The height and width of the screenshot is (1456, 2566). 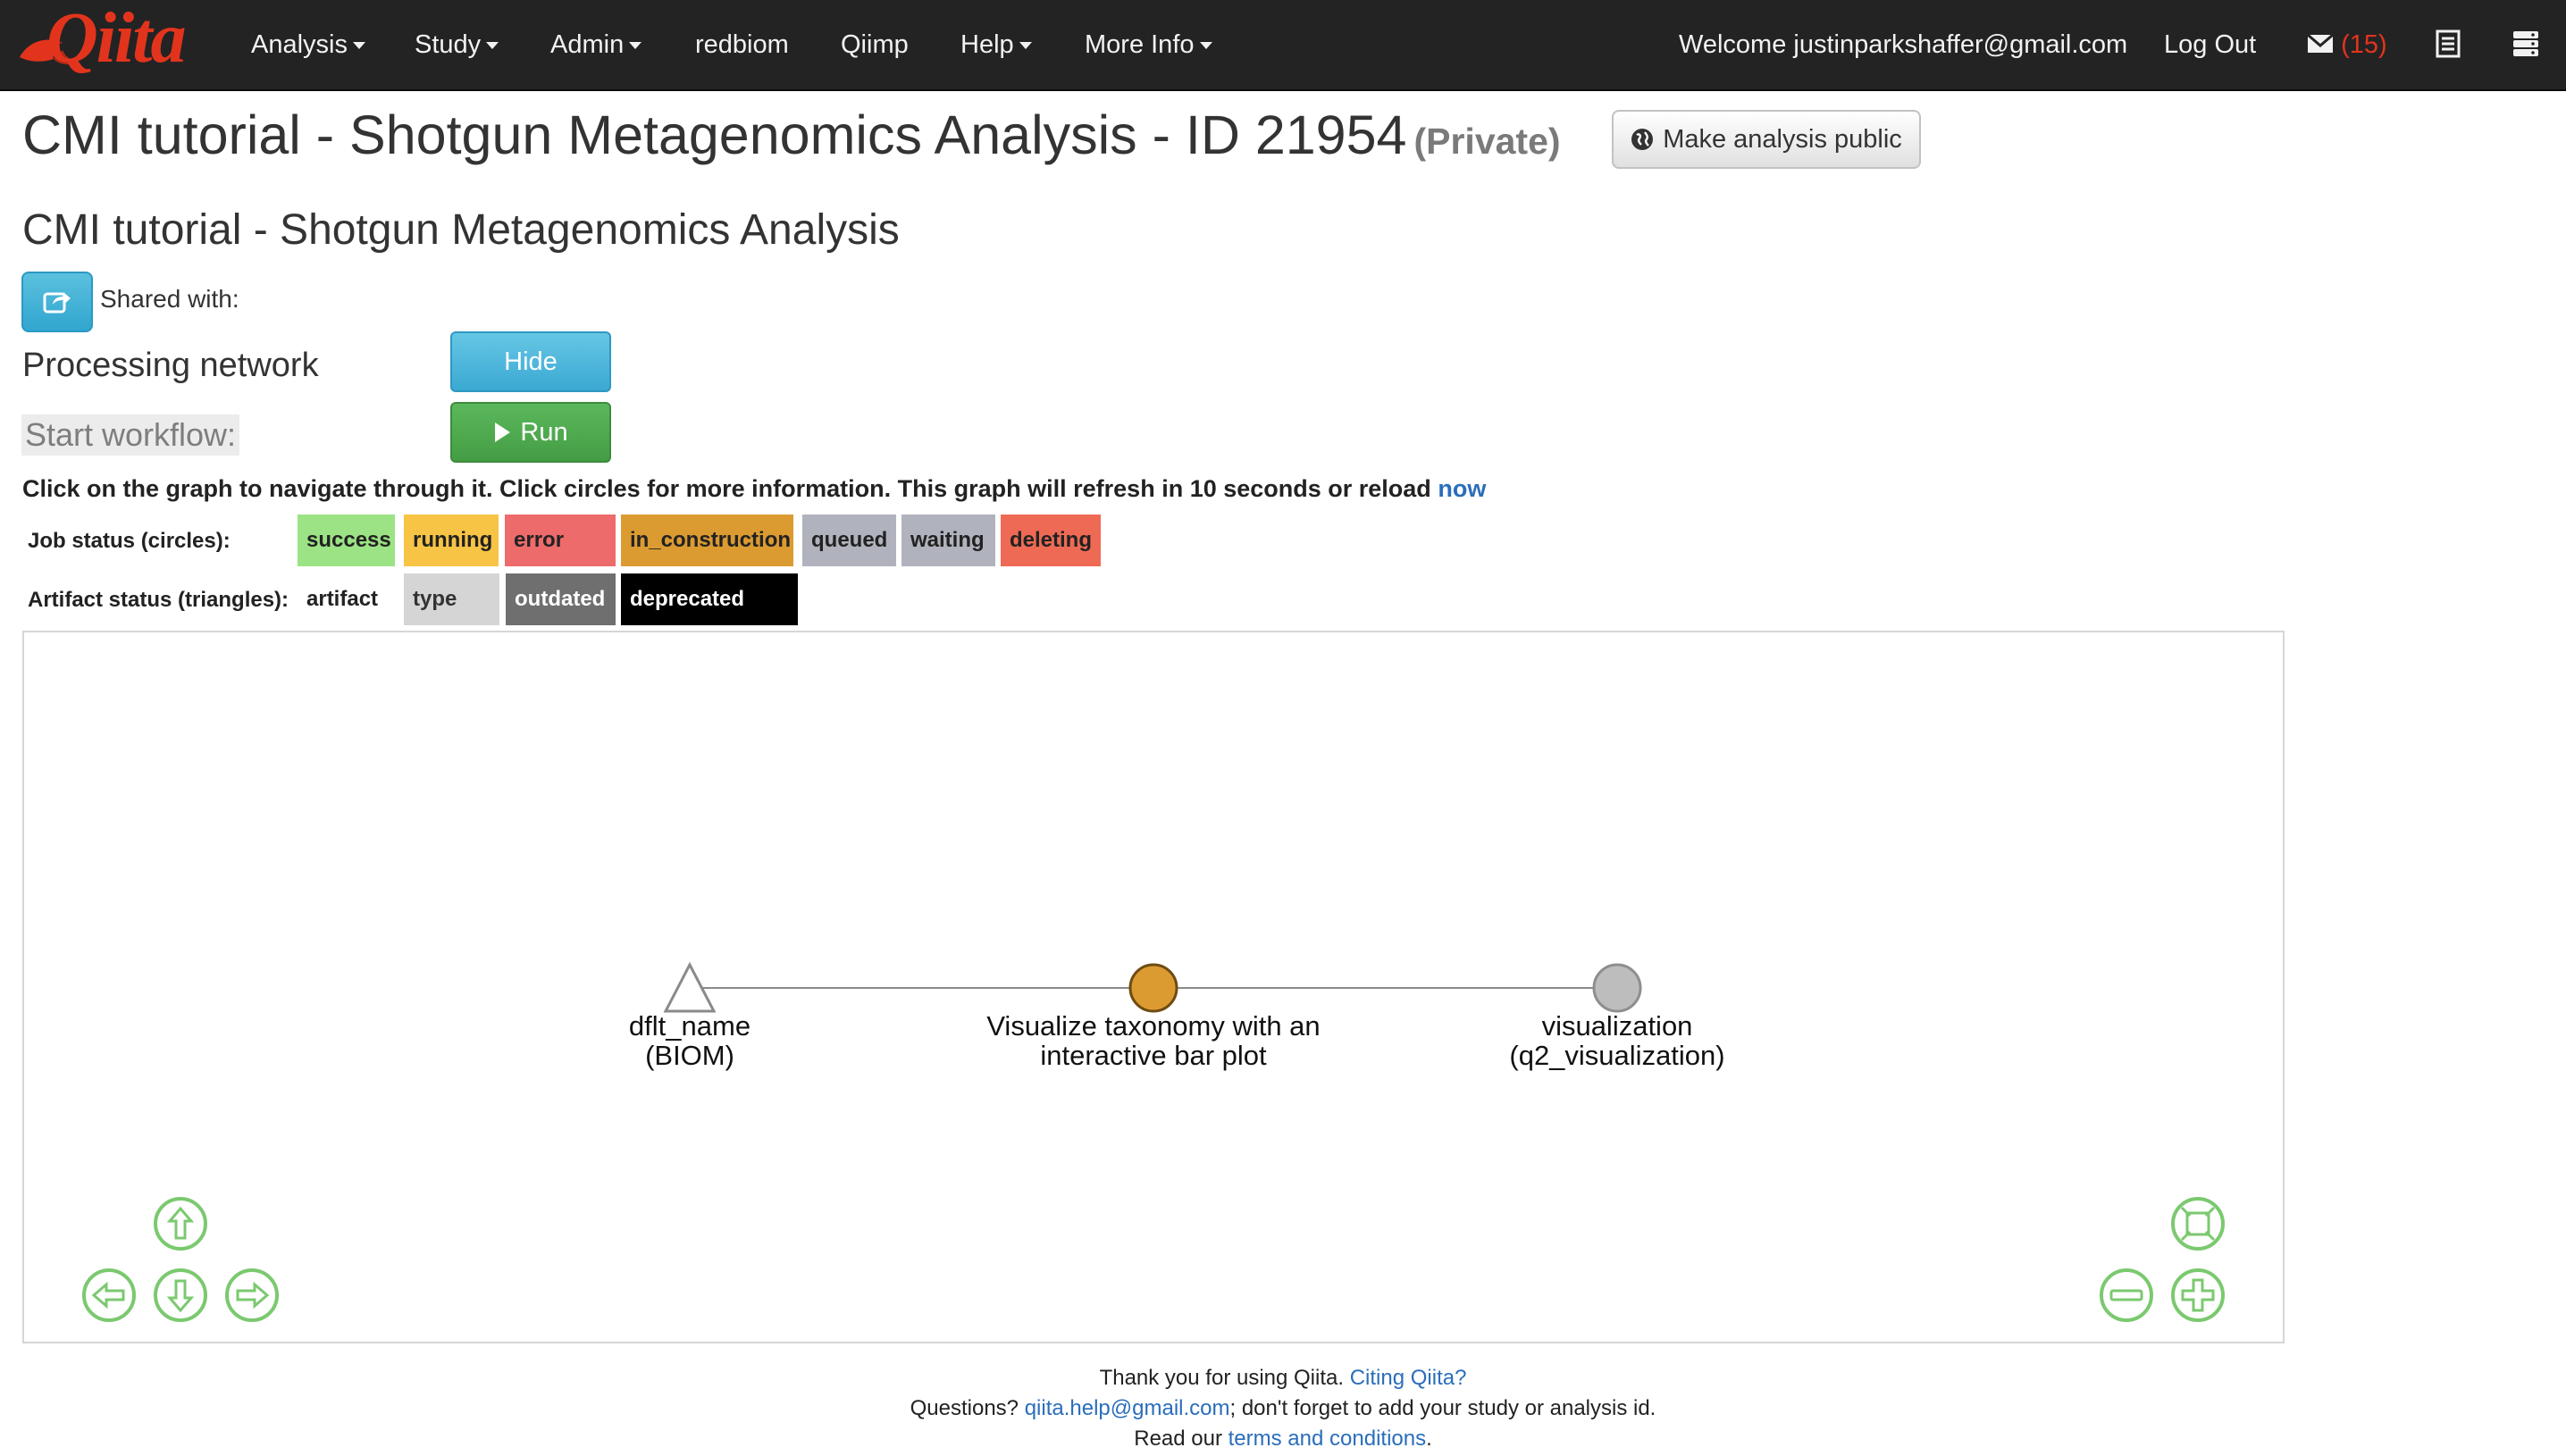 I want to click on qiita-logo: Qiita, so click(x=110, y=43).